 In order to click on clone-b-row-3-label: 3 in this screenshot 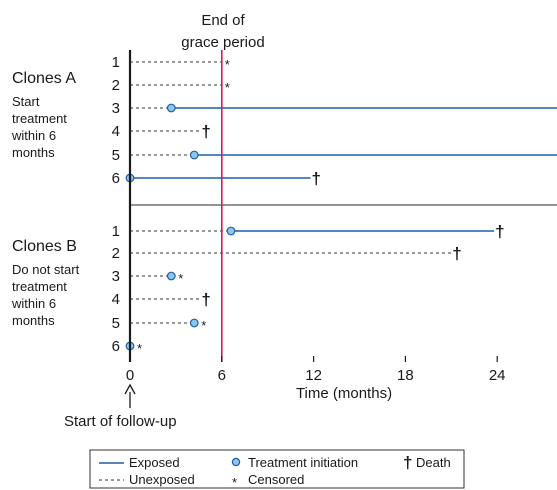, I will do `click(116, 276)`.